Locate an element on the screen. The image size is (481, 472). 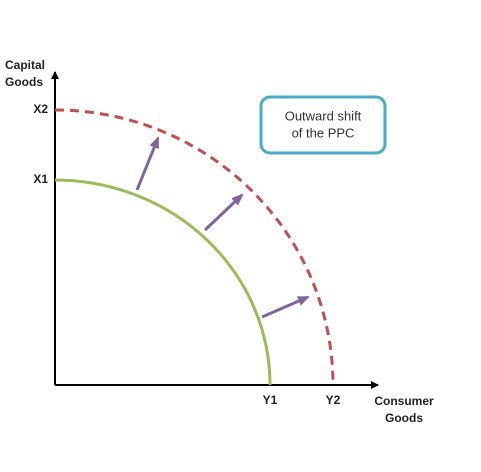
callout-text: of the PPC is located at coordinates (323, 132).